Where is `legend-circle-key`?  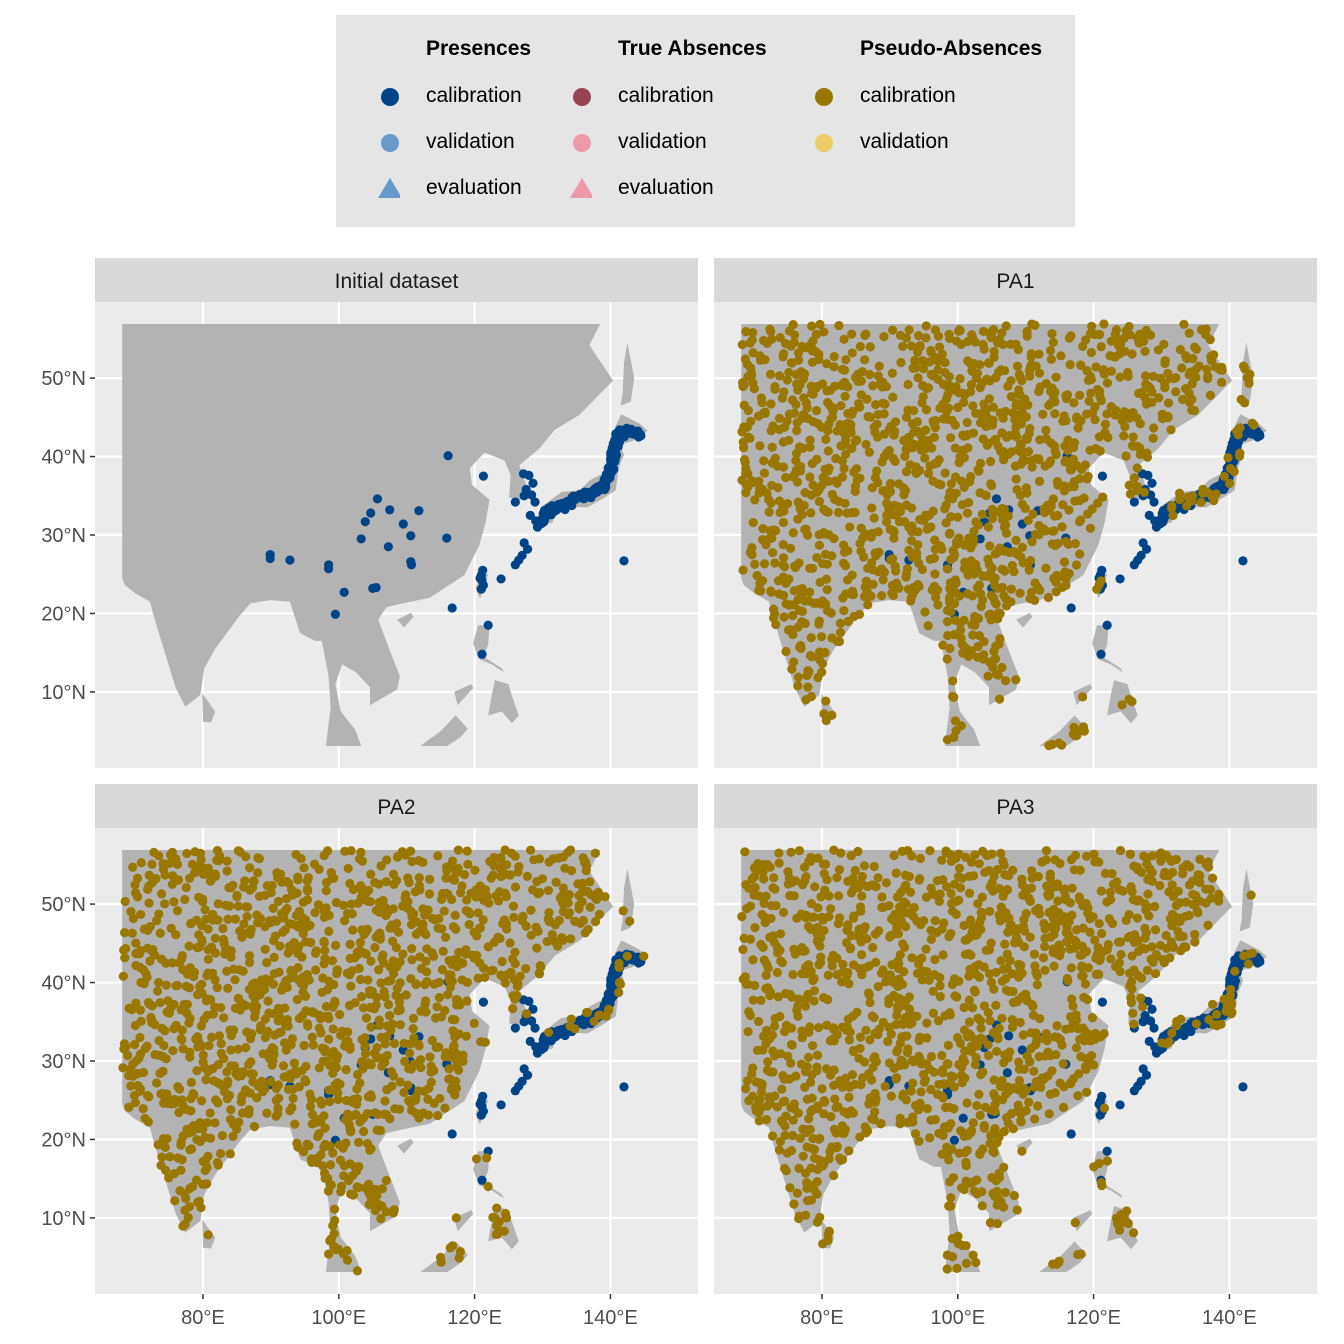
legend-circle-key is located at coordinates (390, 143).